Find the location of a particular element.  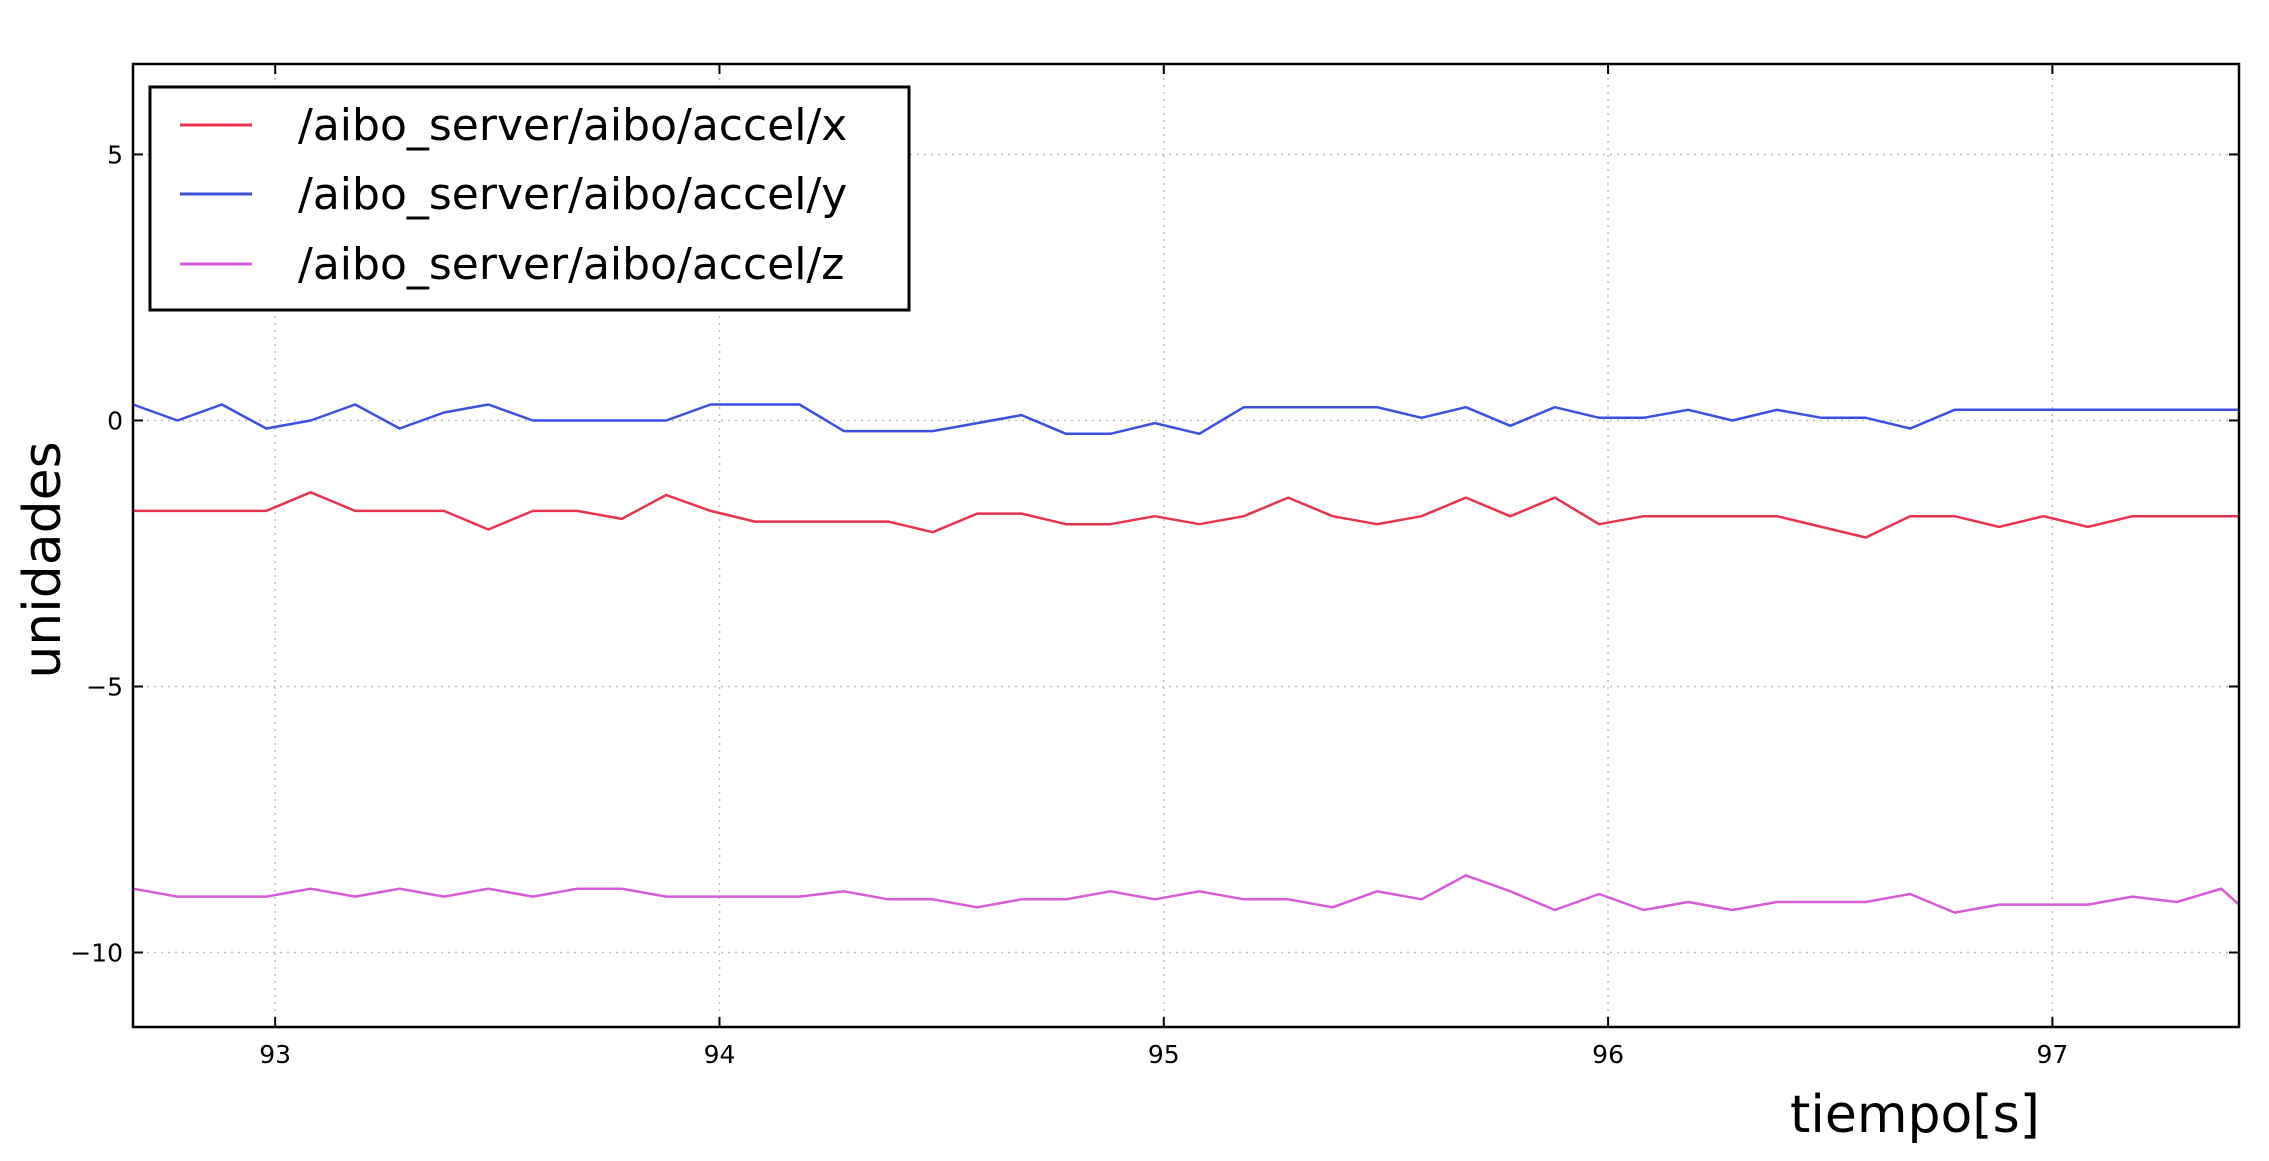

x-axis-label: tiempo[s] is located at coordinates (1915, 1115).